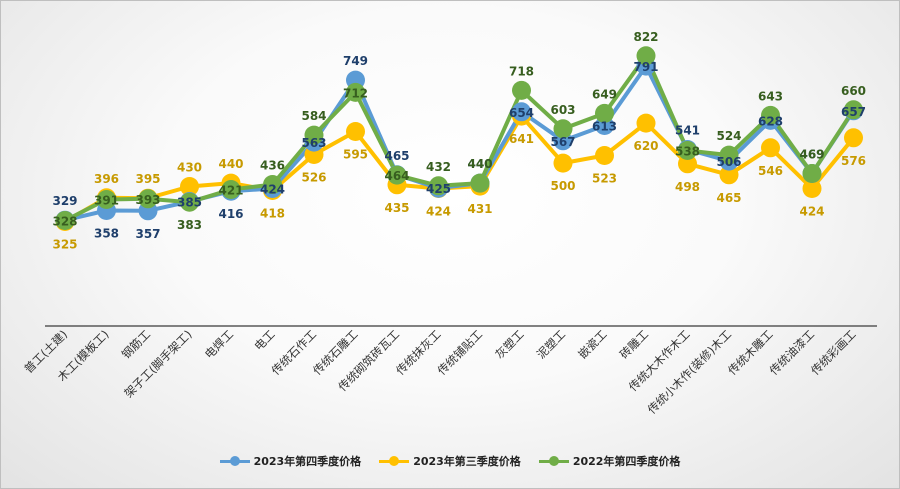 This screenshot has width=900, height=489. What do you see at coordinates (687, 131) in the screenshot?
I see `data-label-2023q4: 541` at bounding box center [687, 131].